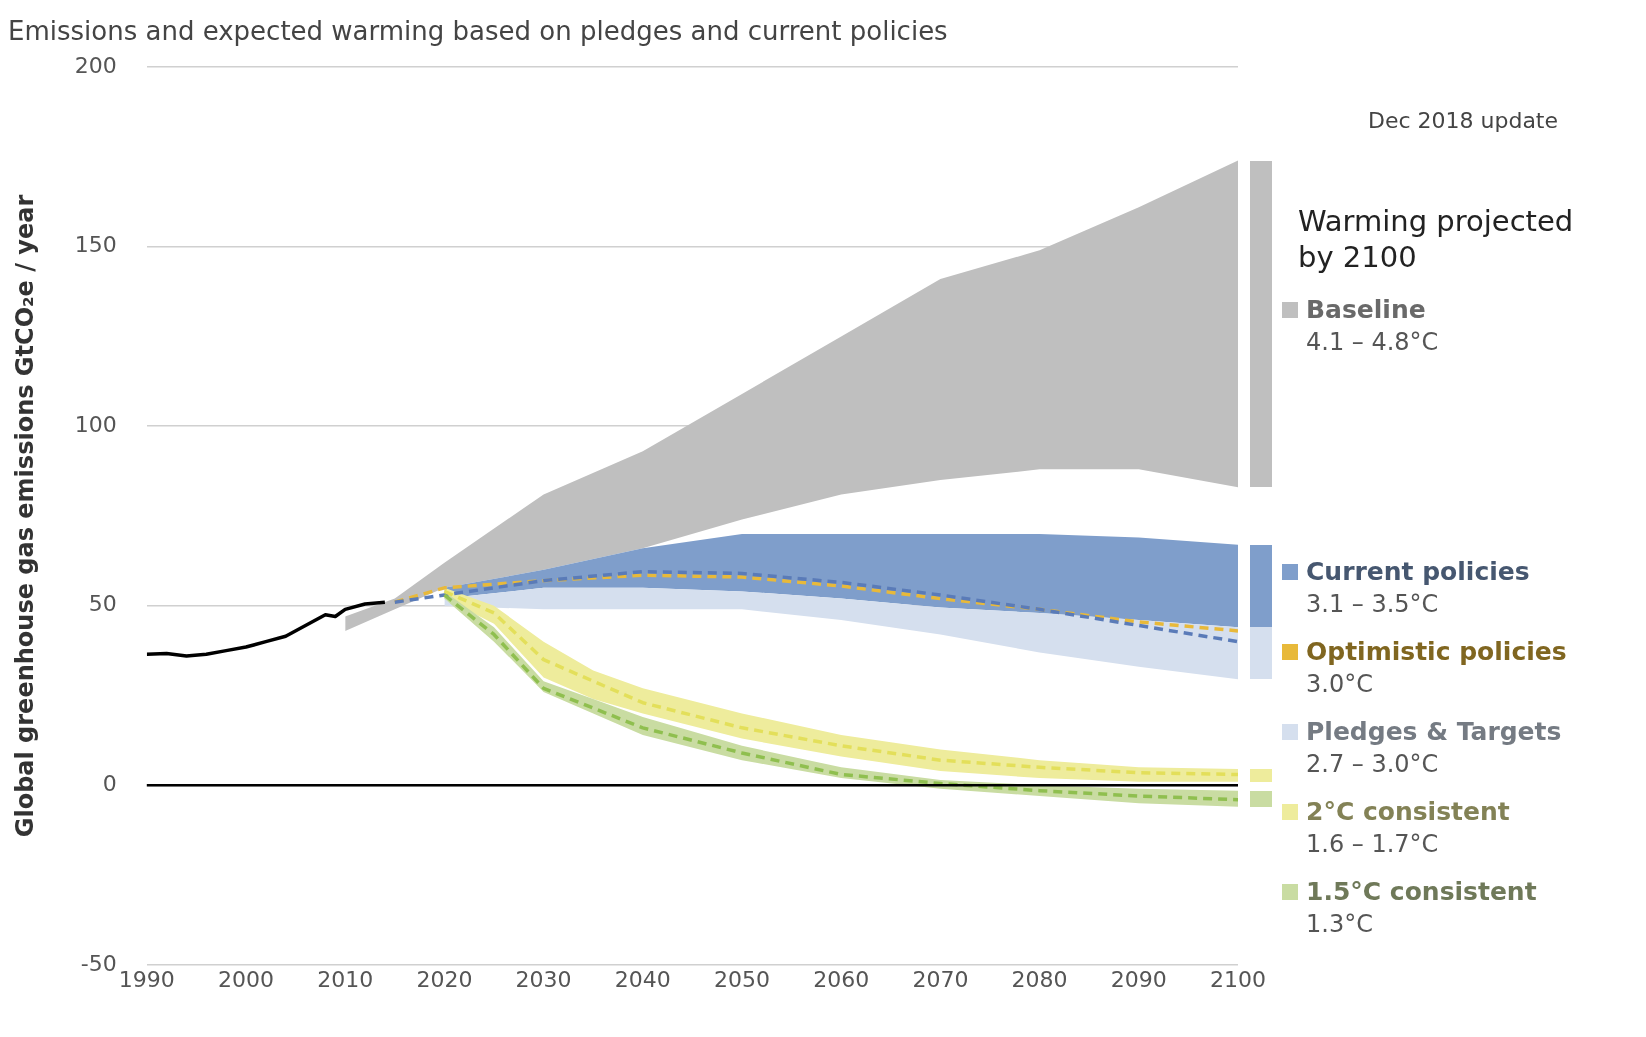 The height and width of the screenshot is (1037, 1646). I want to click on legend-label: Pledges & Targets, so click(1434, 732).